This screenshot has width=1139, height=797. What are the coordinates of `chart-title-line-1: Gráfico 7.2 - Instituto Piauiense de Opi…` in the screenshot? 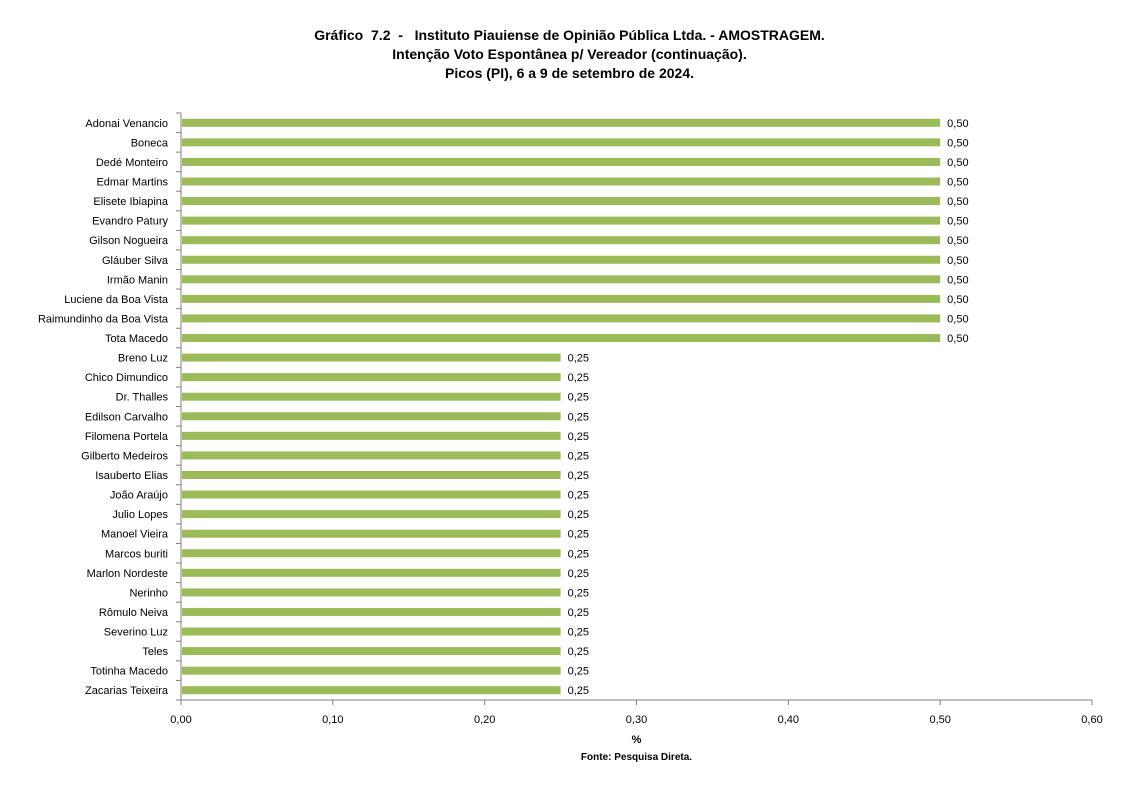 It's located at (569, 35).